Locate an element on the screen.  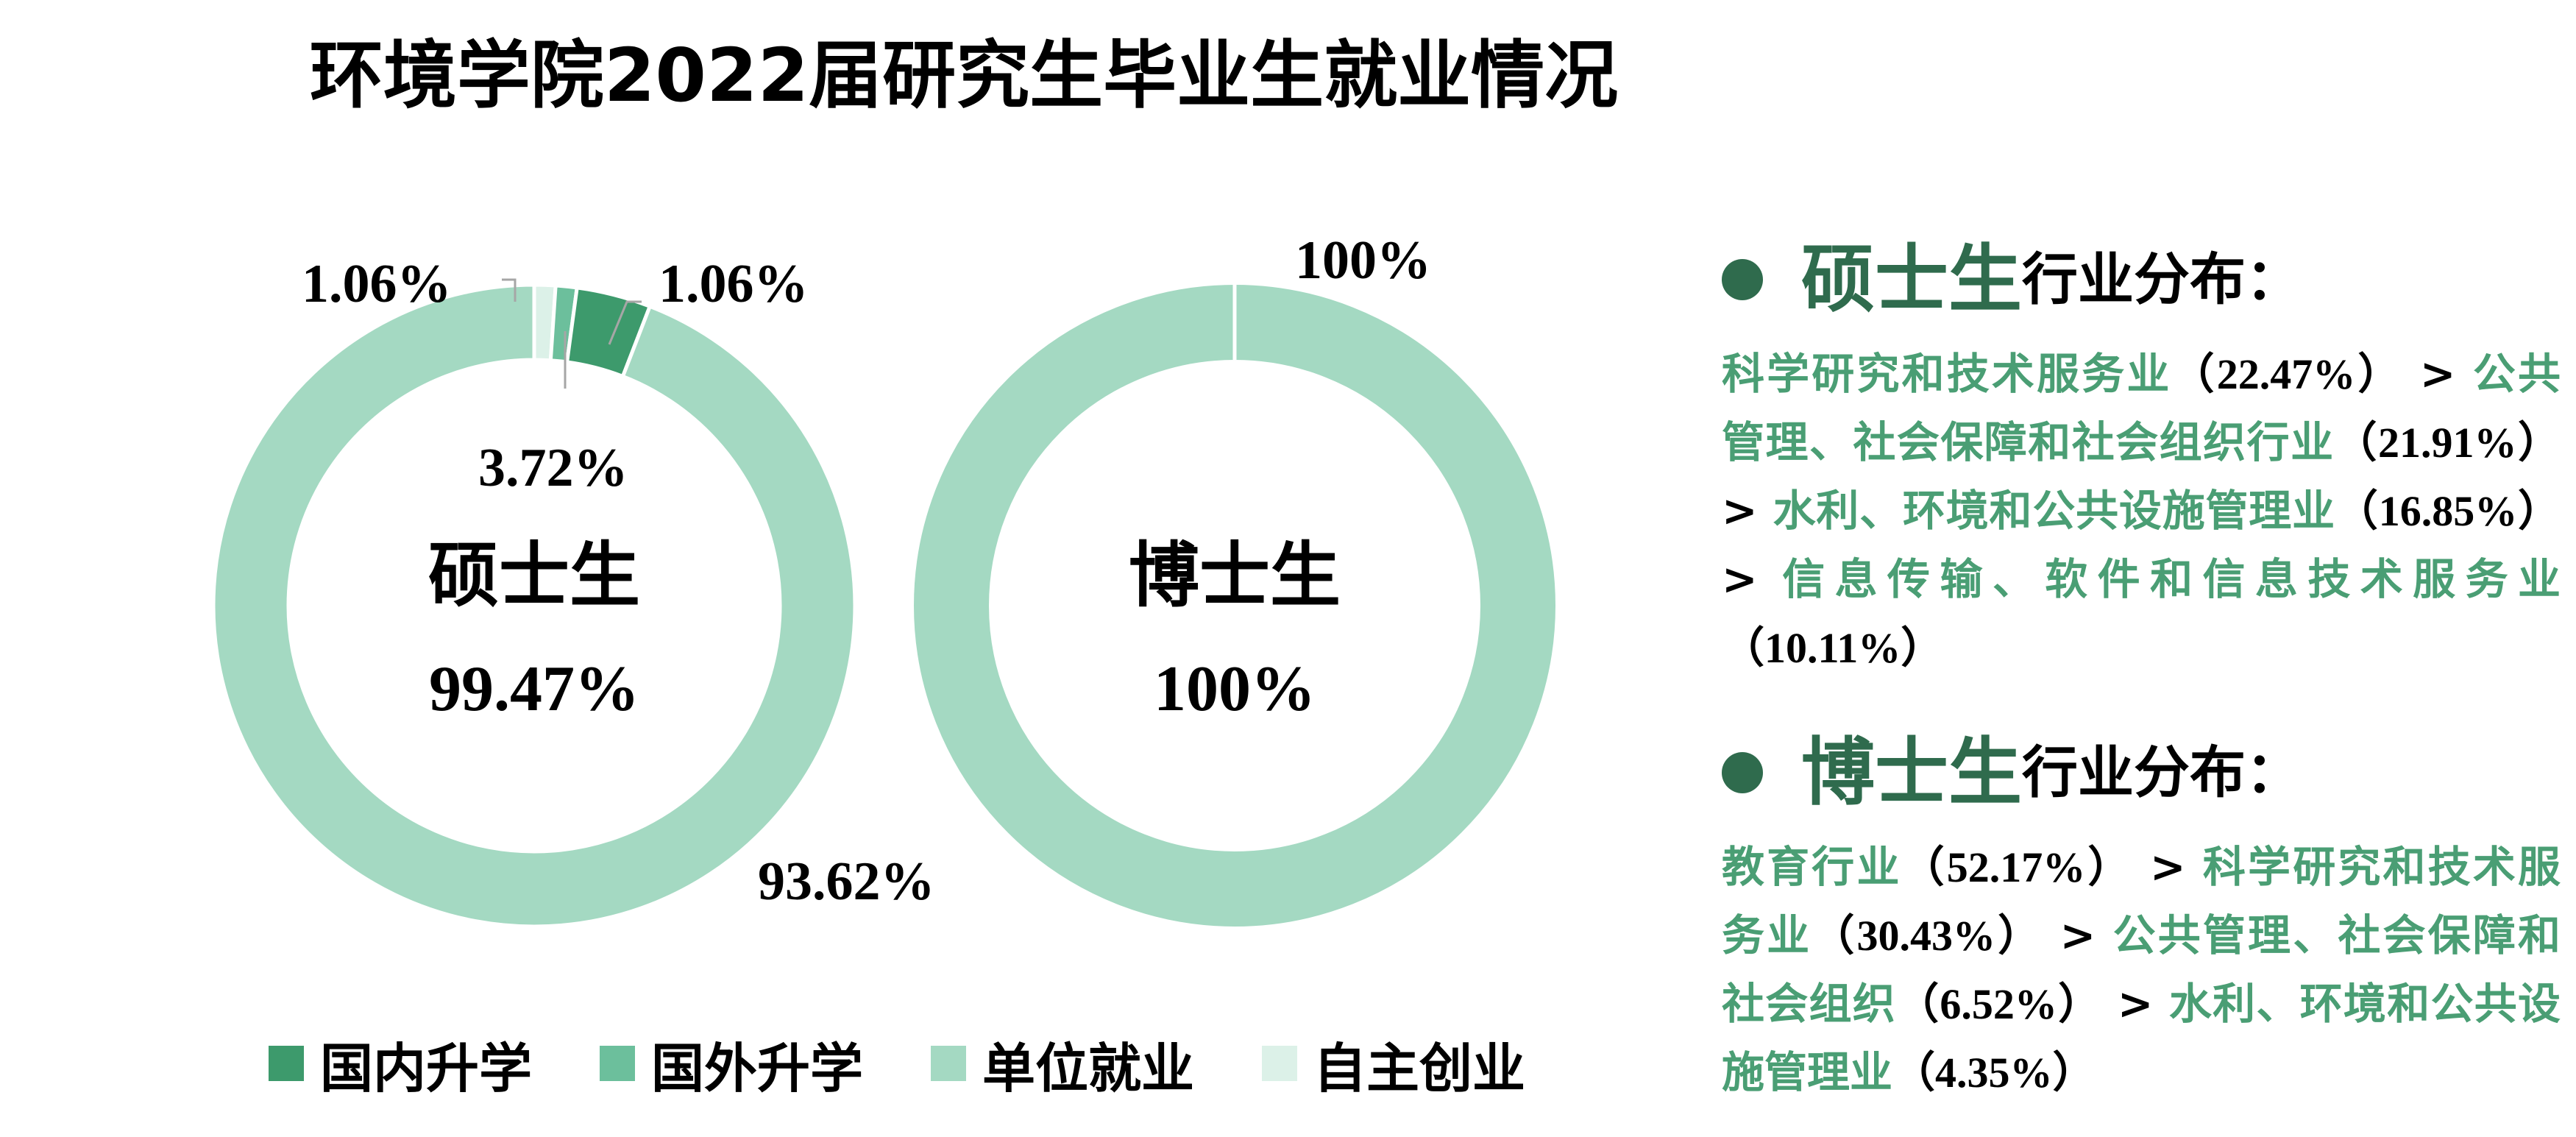
heading-main: 硕士生 is located at coordinates (1911, 279).